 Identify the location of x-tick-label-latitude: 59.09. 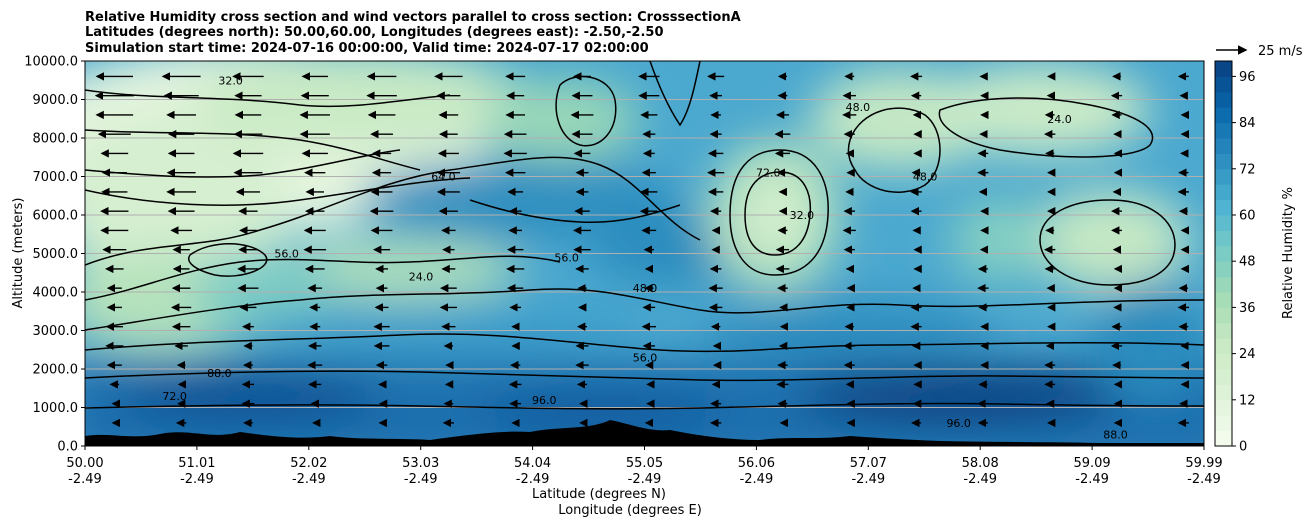
(1091, 463).